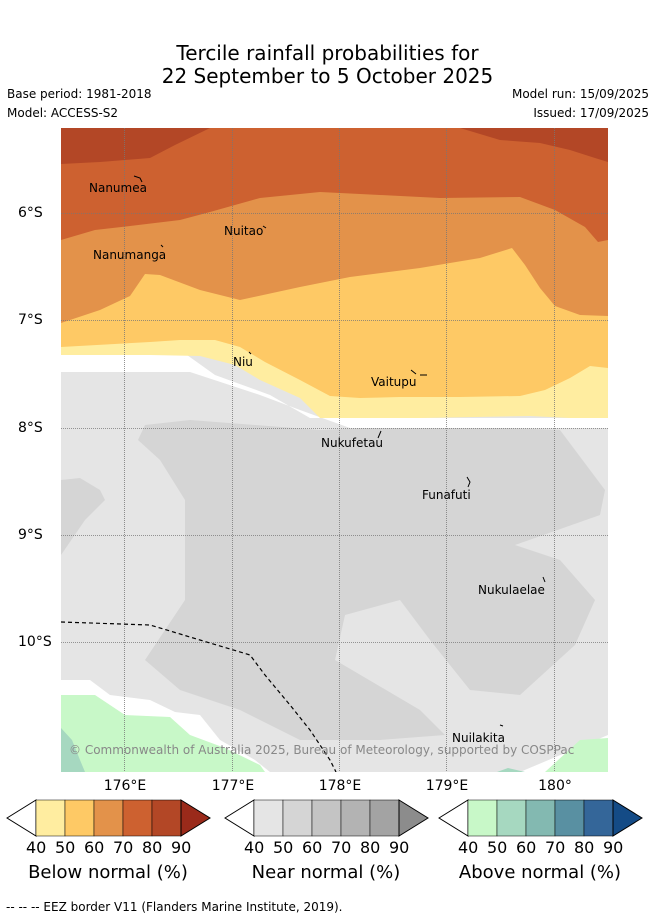 This screenshot has height=919, width=655. What do you see at coordinates (327, 53) in the screenshot?
I see `map-title-line1: Tercile rainfall probabilities for` at bounding box center [327, 53].